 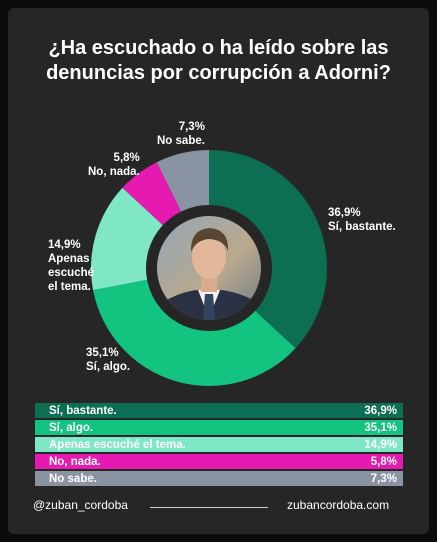 What do you see at coordinates (114, 165) in the screenshot?
I see `label-no-nada: 5,8% No, nada.` at bounding box center [114, 165].